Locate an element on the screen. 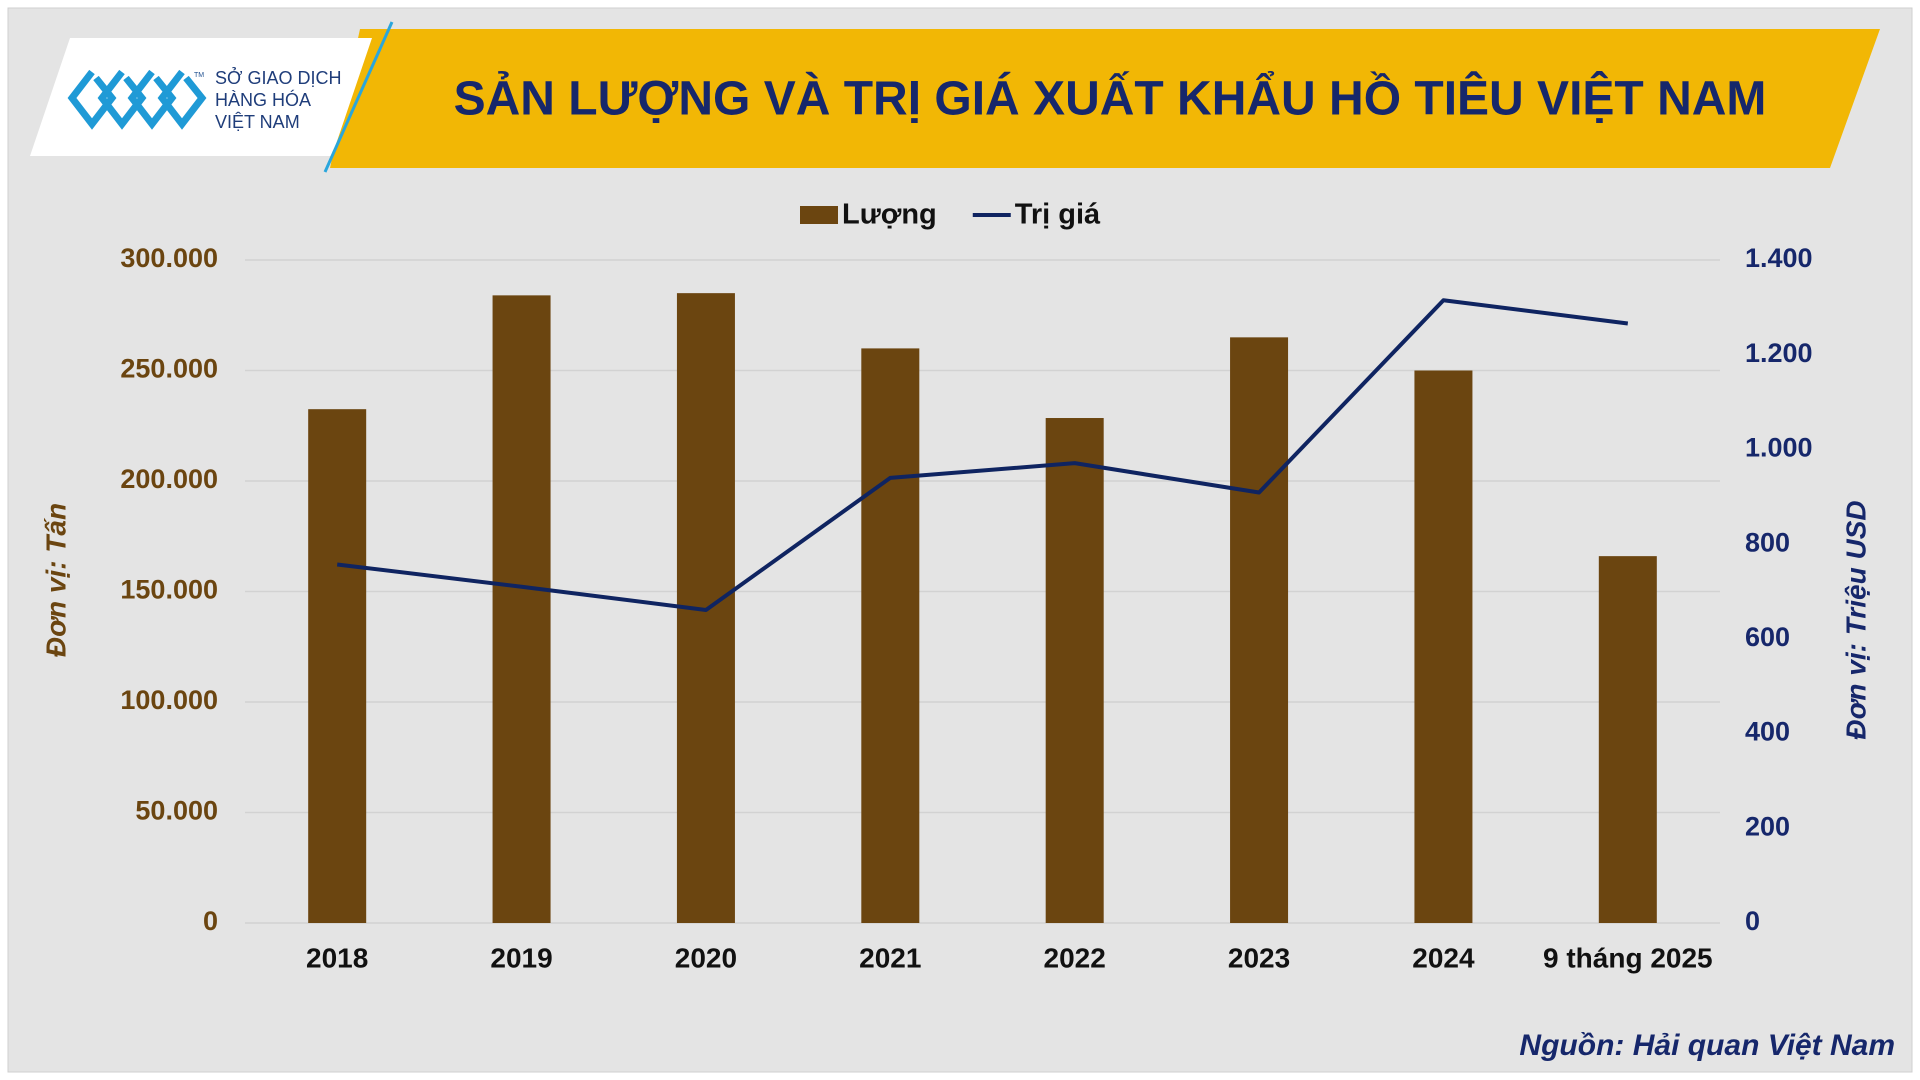 Image resolution: width=1920 pixels, height=1080 pixels. y-tick-label: 0 is located at coordinates (210, 921).